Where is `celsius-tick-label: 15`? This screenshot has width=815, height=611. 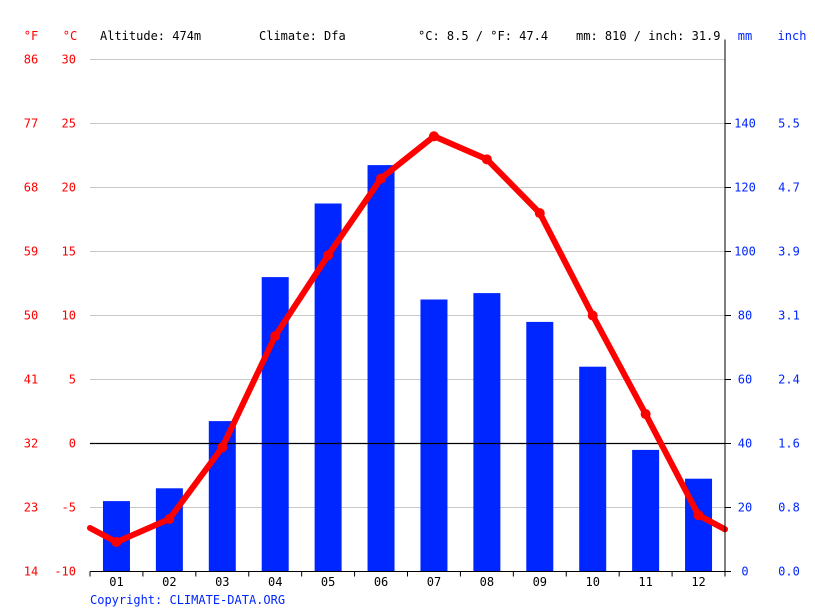
celsius-tick-label: 15 is located at coordinates (69, 252).